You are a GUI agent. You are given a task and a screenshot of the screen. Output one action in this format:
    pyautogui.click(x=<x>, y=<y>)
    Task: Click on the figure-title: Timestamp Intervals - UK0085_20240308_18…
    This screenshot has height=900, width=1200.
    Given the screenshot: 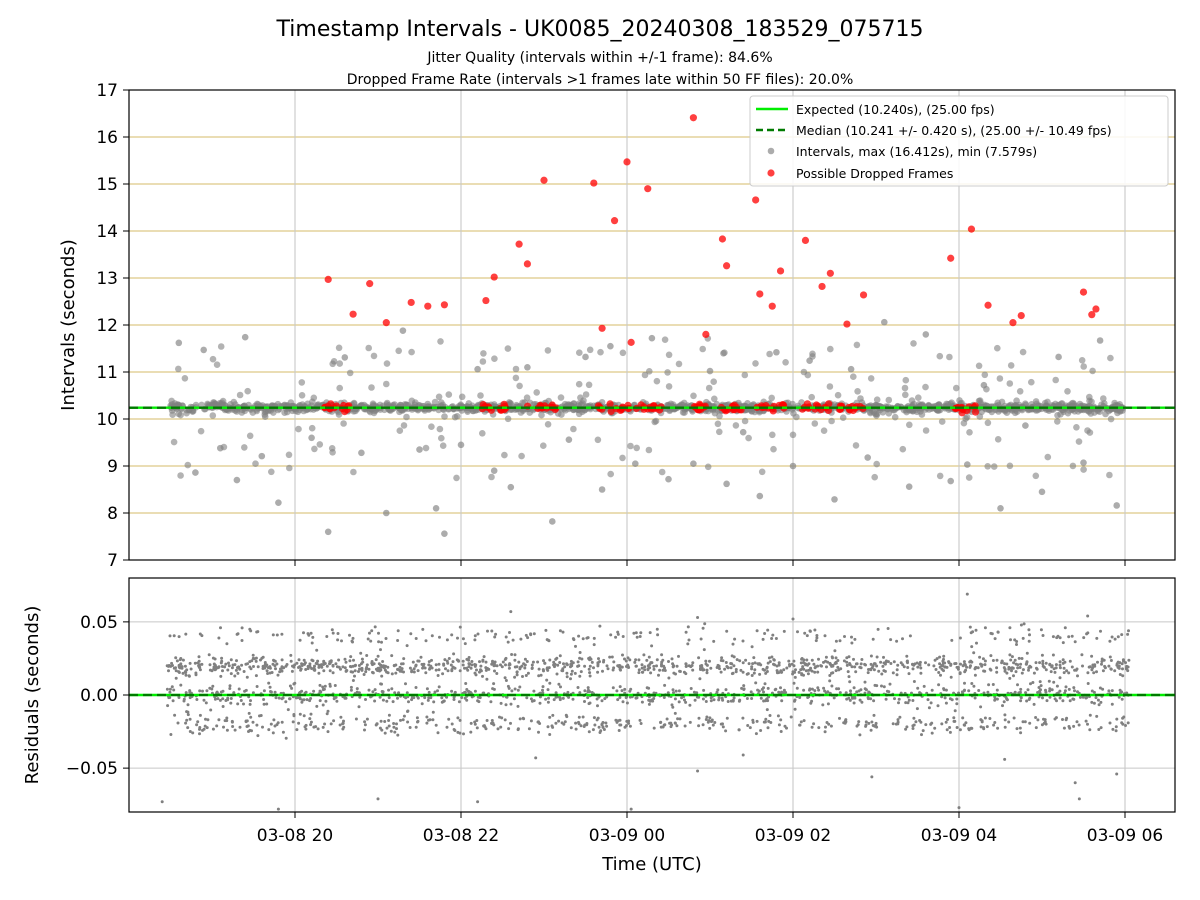 What is the action you would take?
    pyautogui.click(x=600, y=29)
    